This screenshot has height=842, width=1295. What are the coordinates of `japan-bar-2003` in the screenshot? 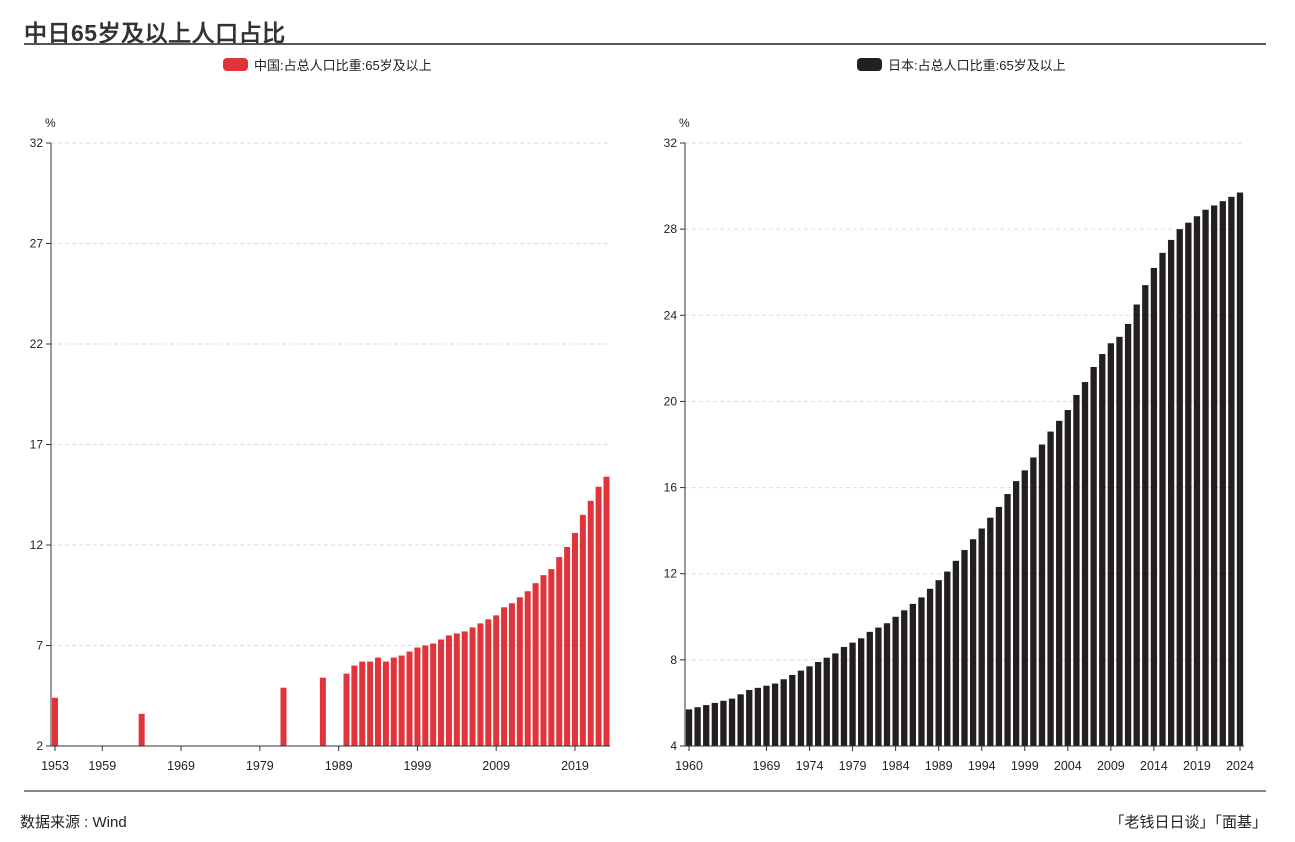 It's located at (1059, 583).